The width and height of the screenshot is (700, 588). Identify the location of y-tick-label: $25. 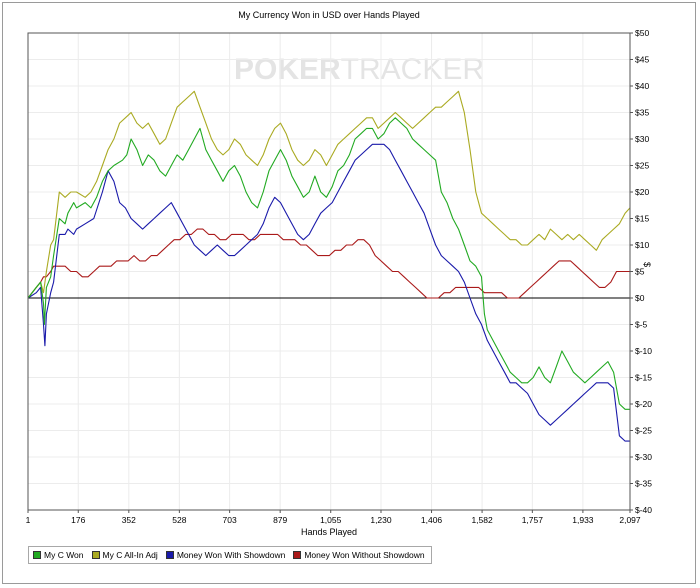
(642, 166).